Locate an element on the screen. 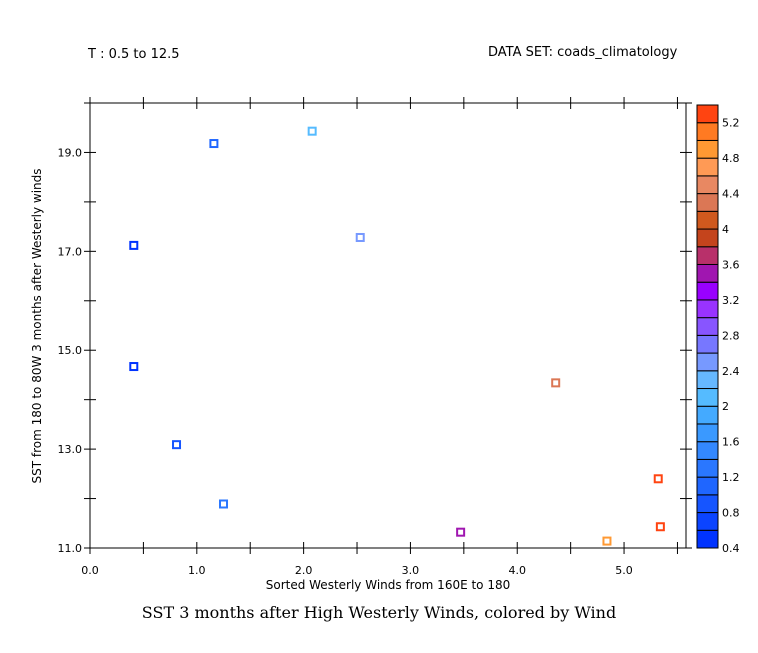 This screenshot has width=758, height=653. y-tick-label: 15.0 is located at coordinates (70, 350).